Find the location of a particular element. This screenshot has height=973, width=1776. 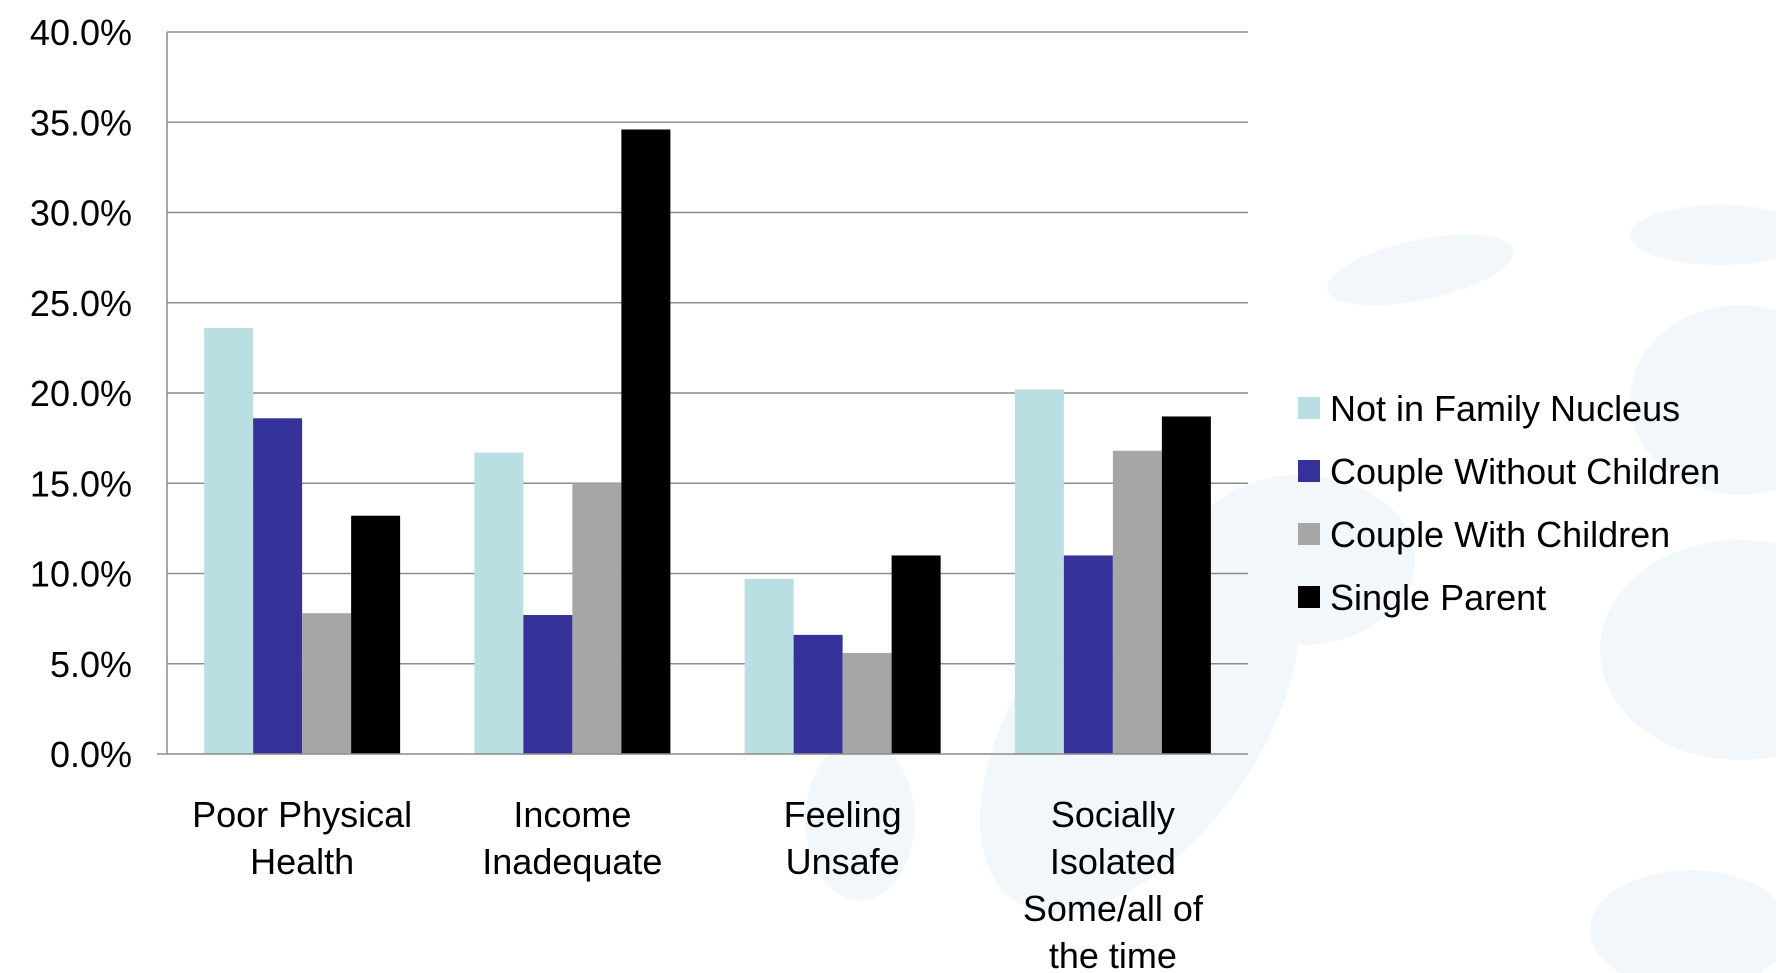

y-tick-label: 15.0% is located at coordinates (81, 483).